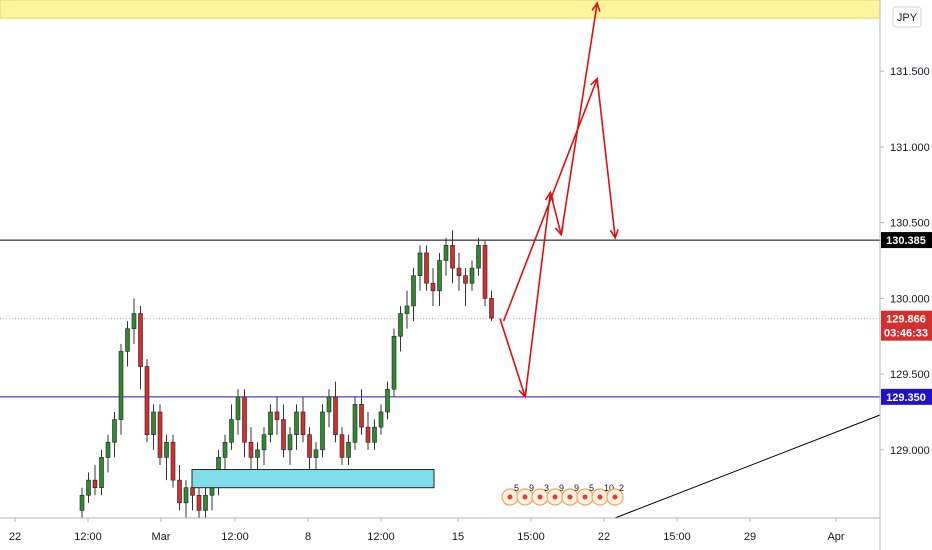 This screenshot has width=932, height=550. Describe the element at coordinates (313, 479) in the screenshot. I see `support-zone` at that location.